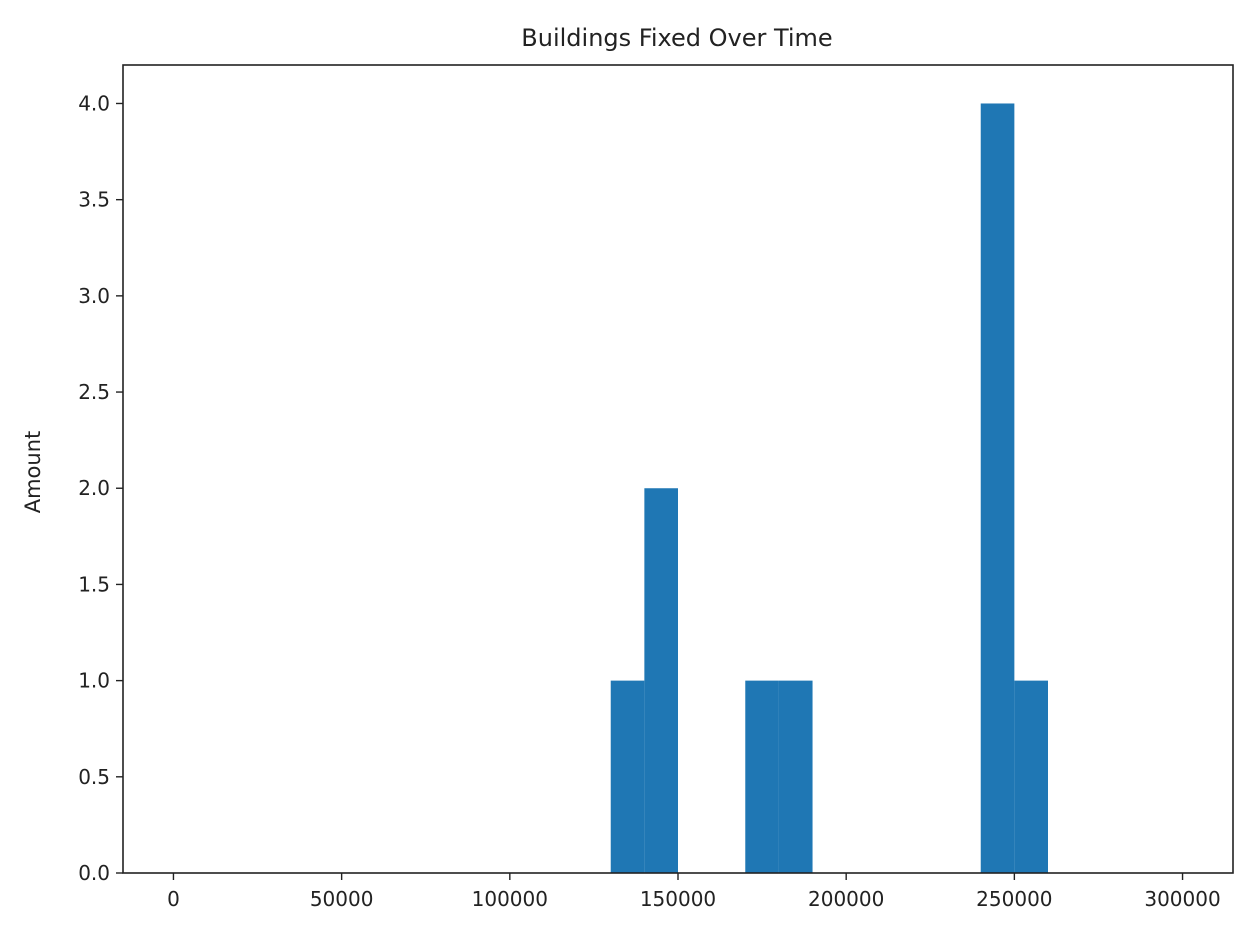 This screenshot has height=932, width=1256. I want to click on x-tick-label-6: 300000, so click(1182, 899).